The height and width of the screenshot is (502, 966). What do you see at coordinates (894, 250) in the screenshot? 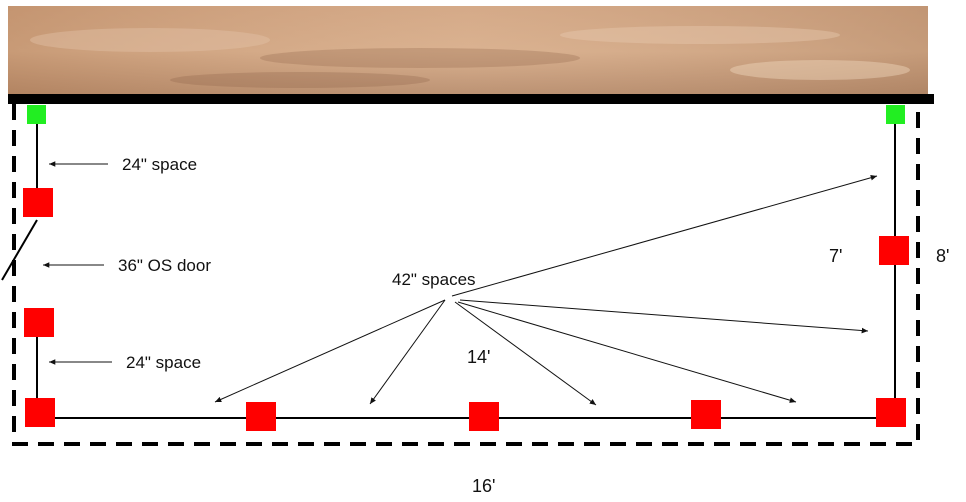
I see `post-right-mid` at bounding box center [894, 250].